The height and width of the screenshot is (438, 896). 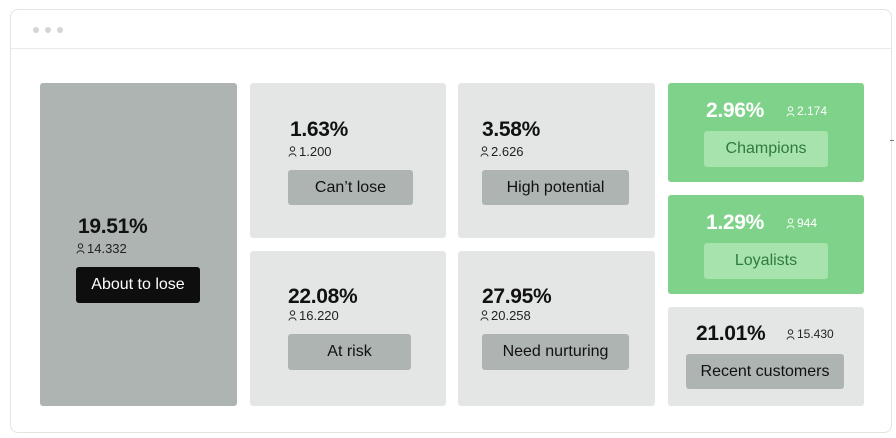 I want to click on champions-button: Champions, so click(x=766, y=149).